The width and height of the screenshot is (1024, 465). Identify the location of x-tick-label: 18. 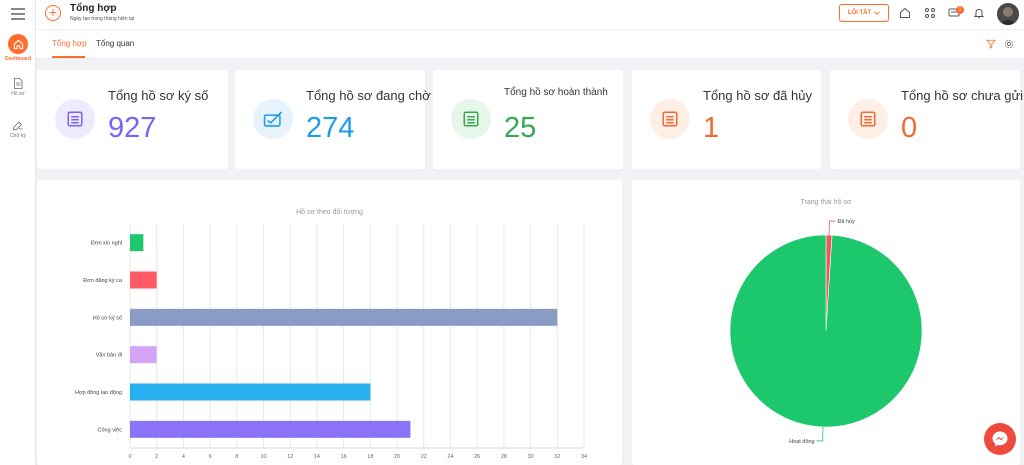
(370, 457).